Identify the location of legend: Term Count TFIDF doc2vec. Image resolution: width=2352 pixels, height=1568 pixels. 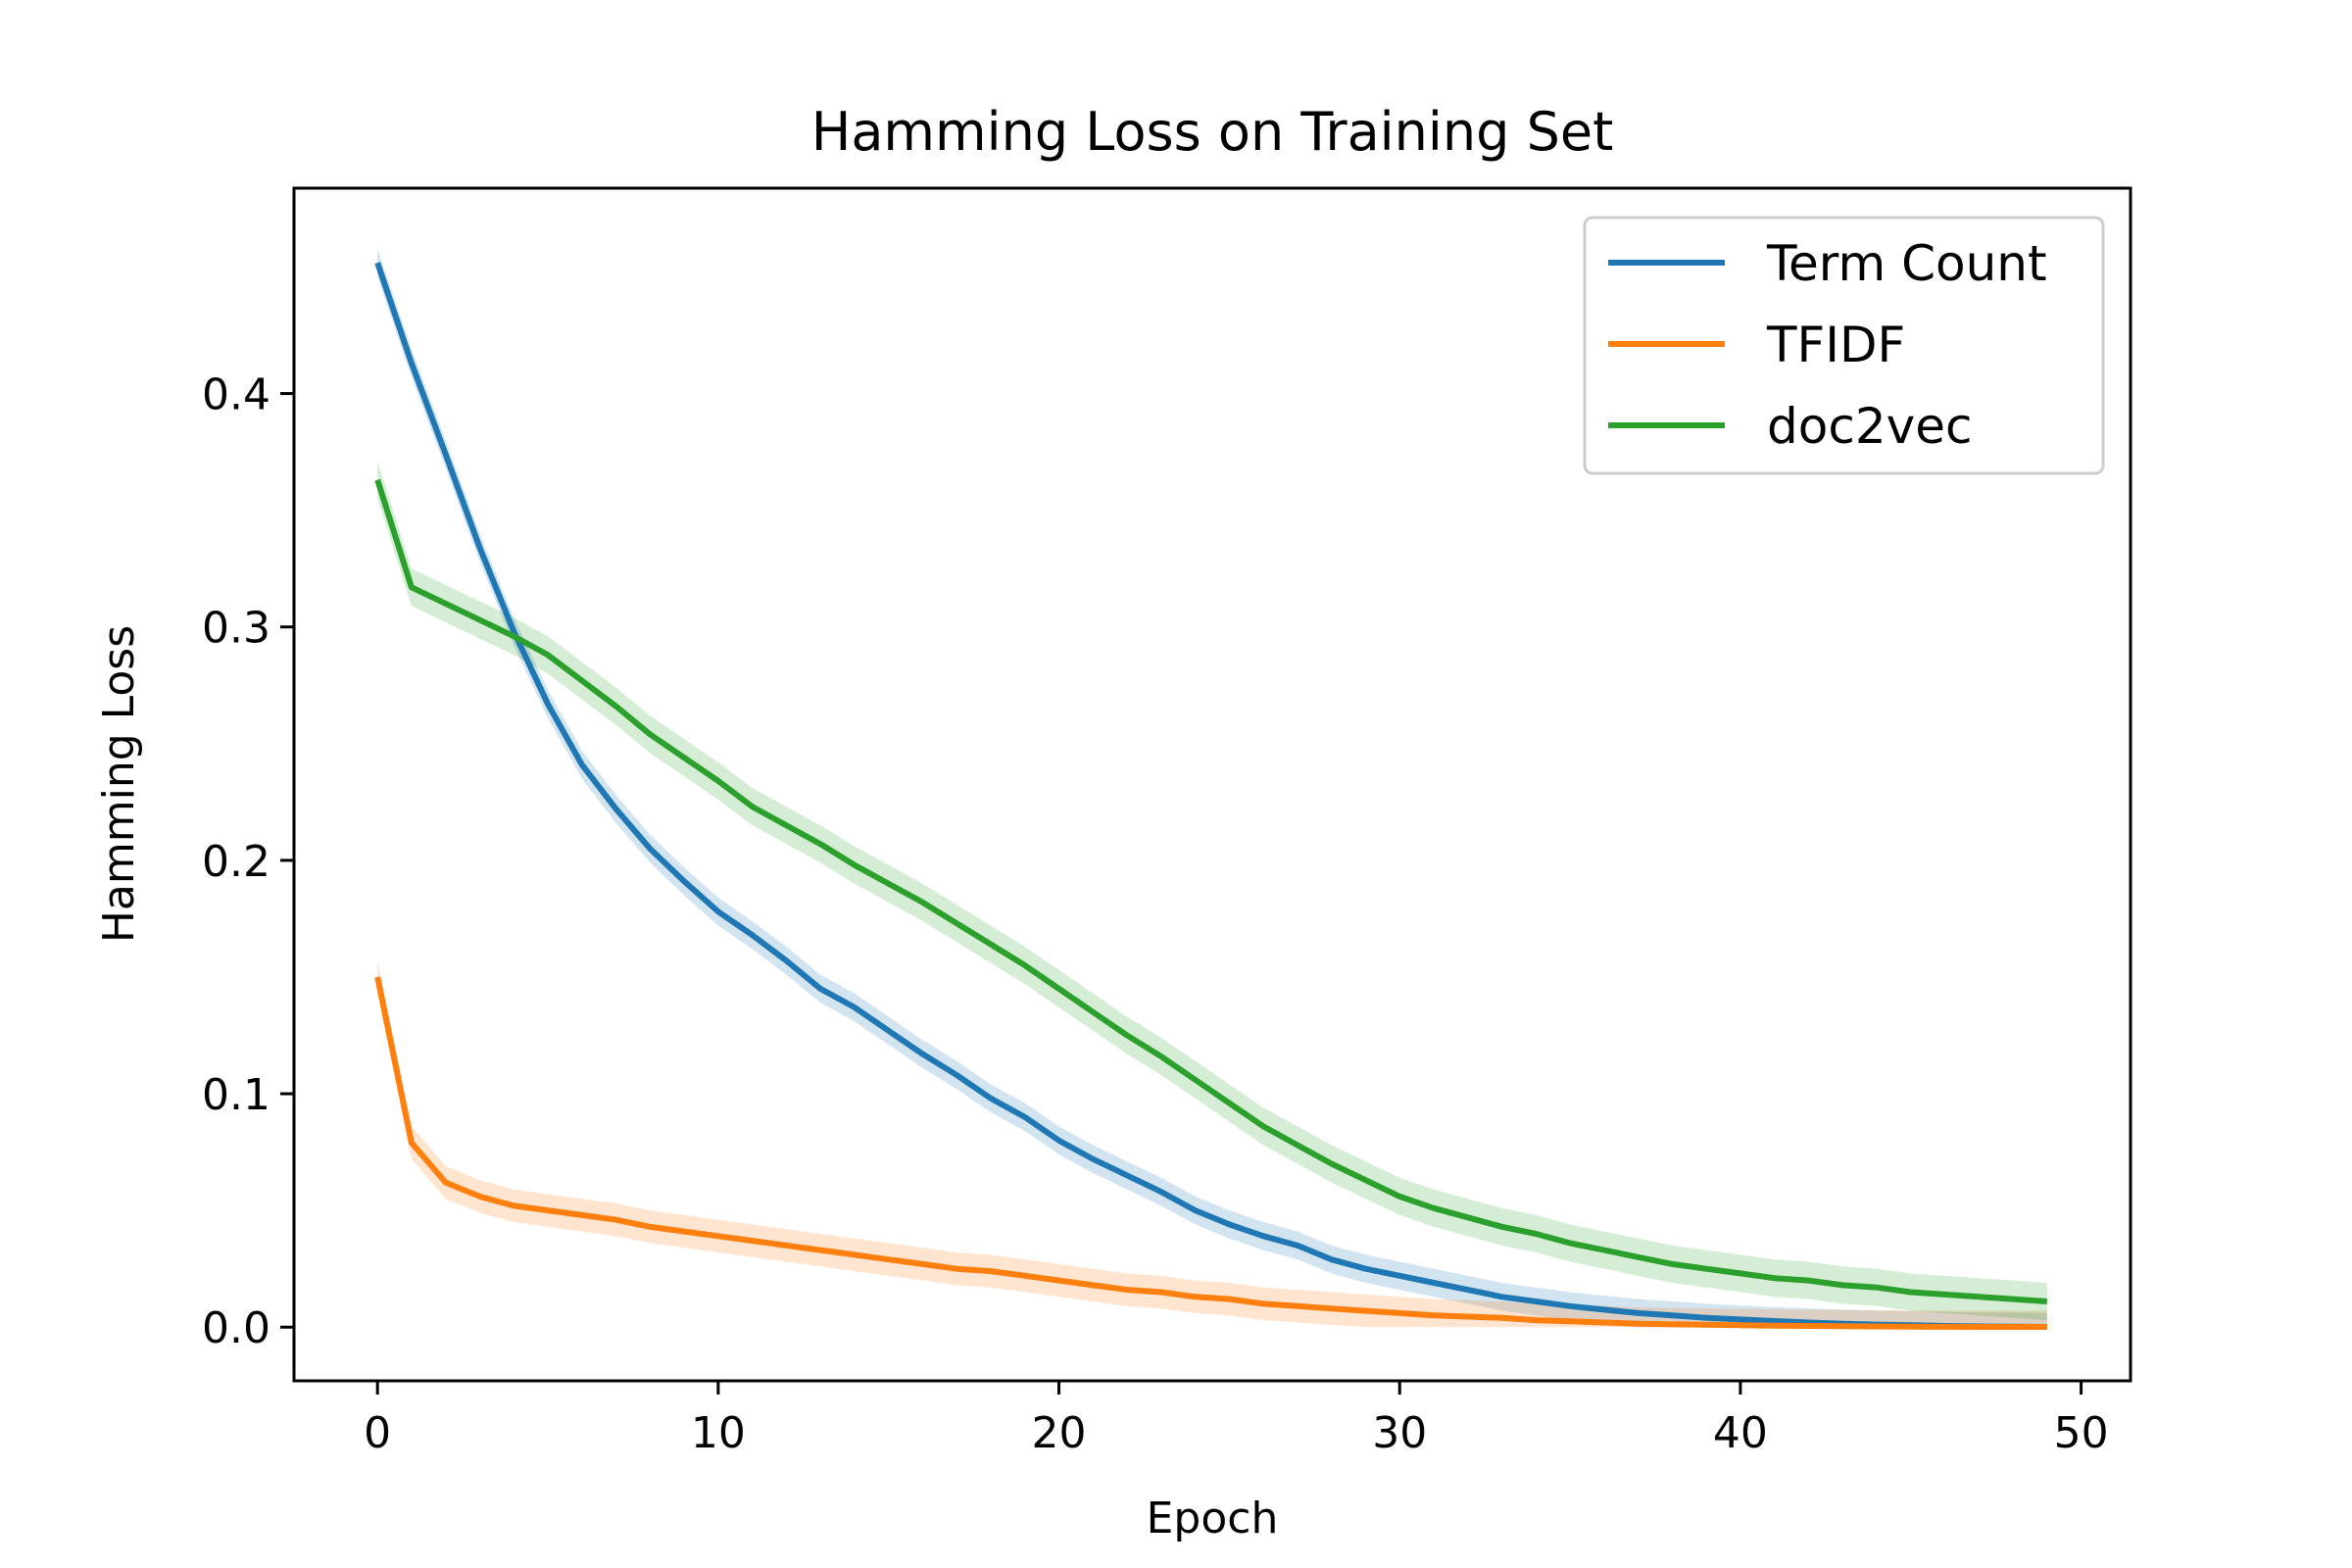
(1844, 345).